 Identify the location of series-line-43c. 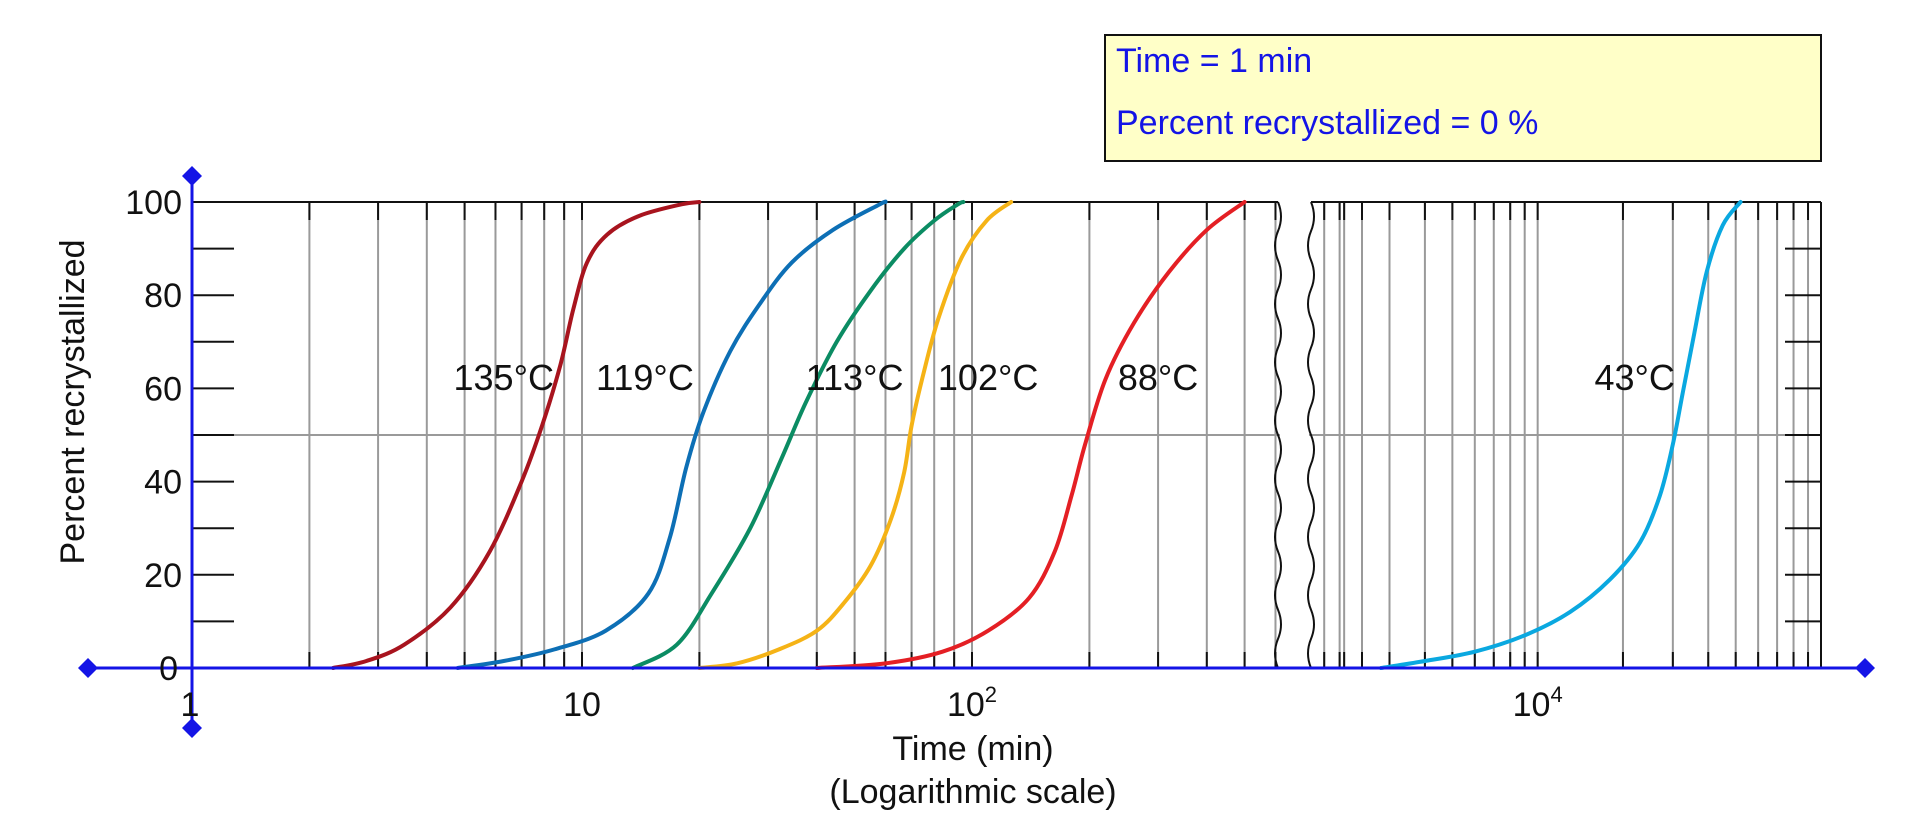
(1561, 435).